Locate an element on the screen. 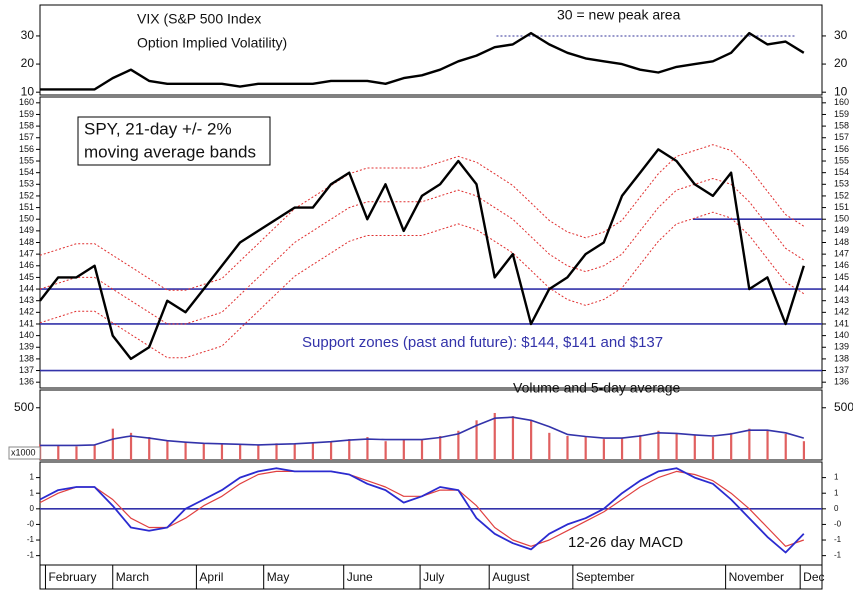 This screenshot has height=592, width=853. panel-title: VIX (S&P 500 Index is located at coordinates (199, 19).